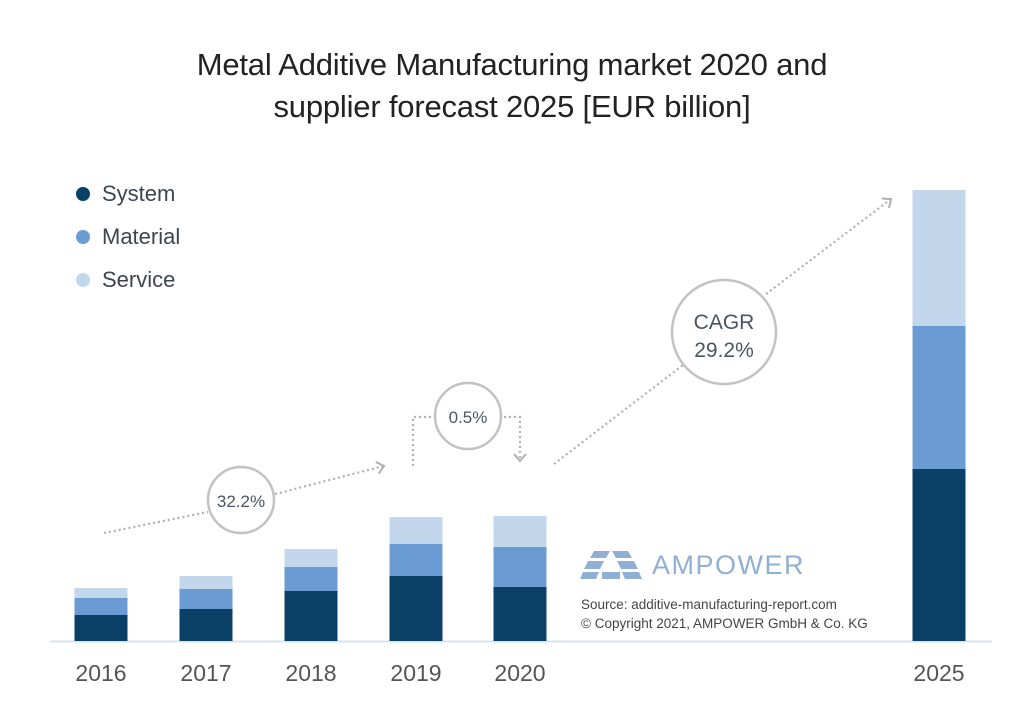 The height and width of the screenshot is (717, 1024). What do you see at coordinates (311, 616) in the screenshot?
I see `bar-segment-system-2018` at bounding box center [311, 616].